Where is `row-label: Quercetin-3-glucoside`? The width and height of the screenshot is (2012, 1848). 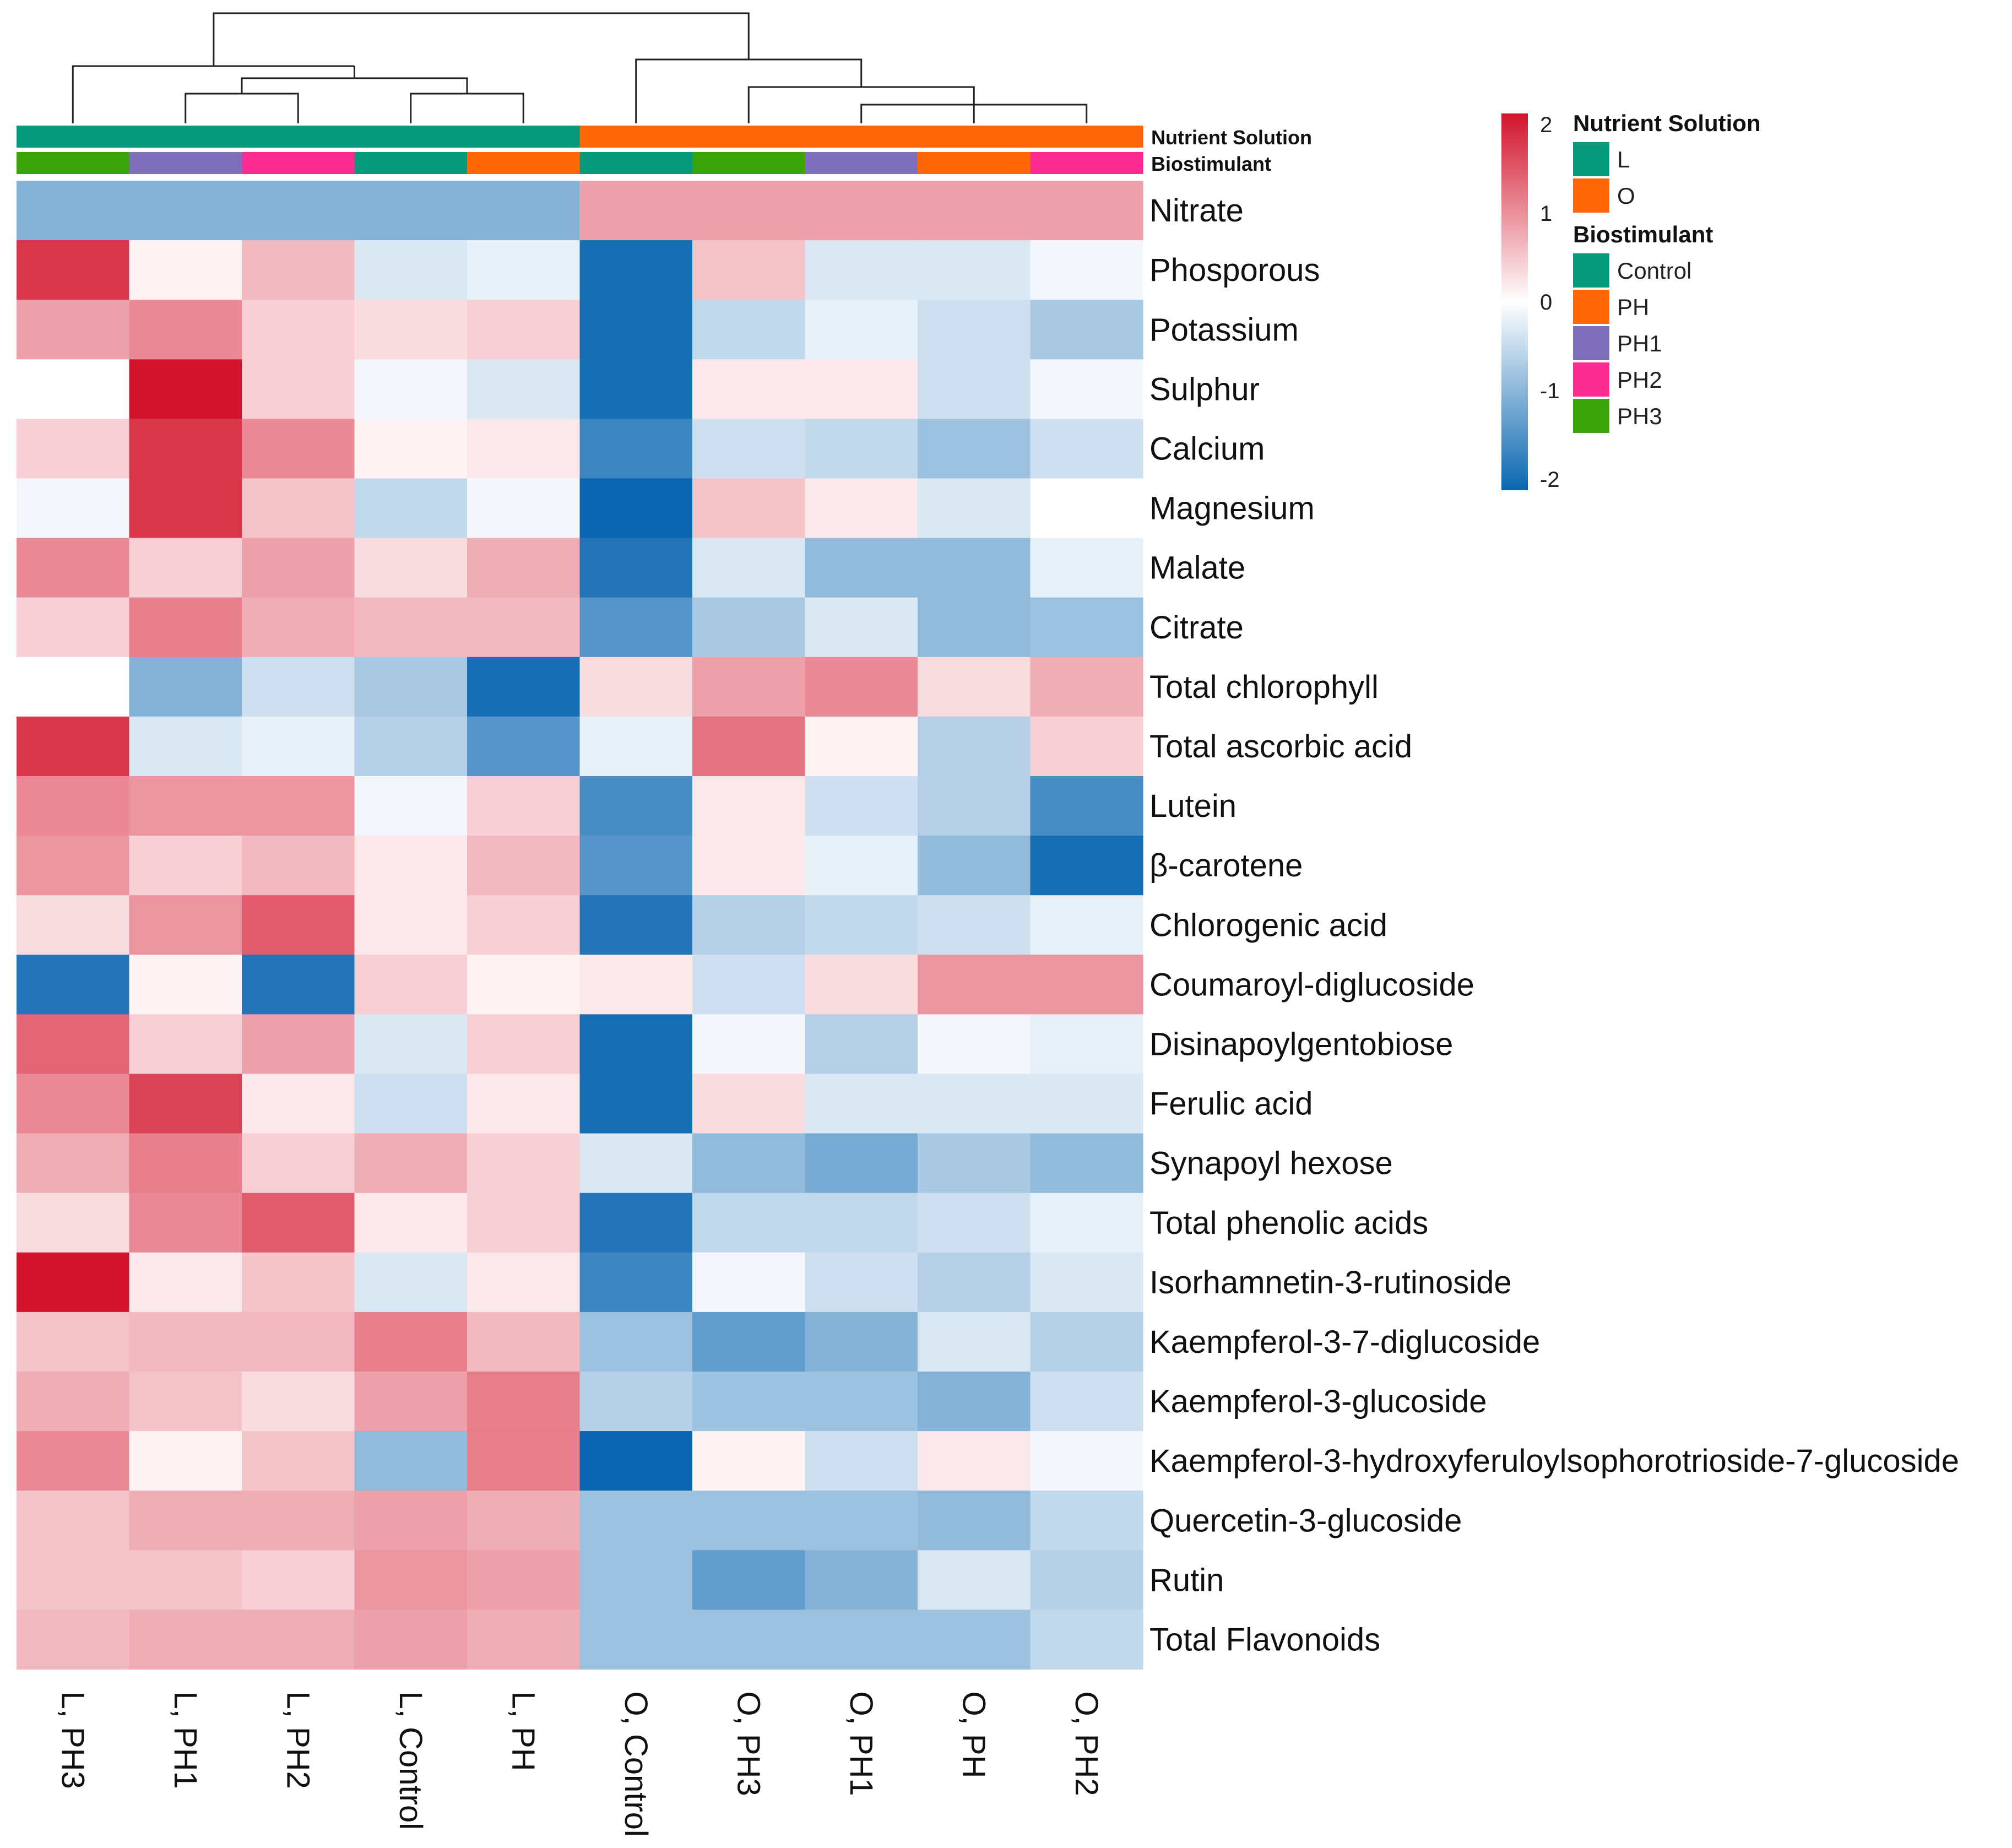 row-label: Quercetin-3-glucoside is located at coordinates (1306, 1521).